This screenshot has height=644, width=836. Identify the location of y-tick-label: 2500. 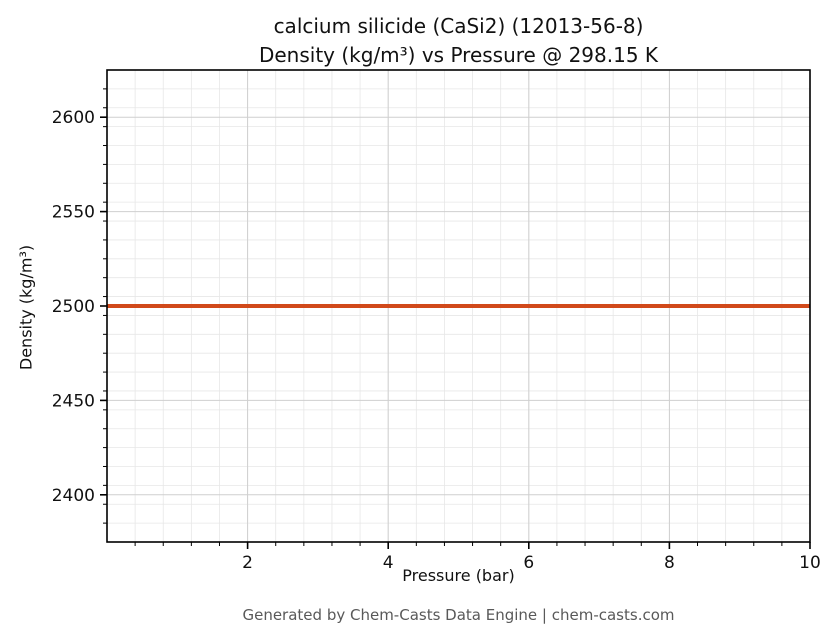
(73, 307).